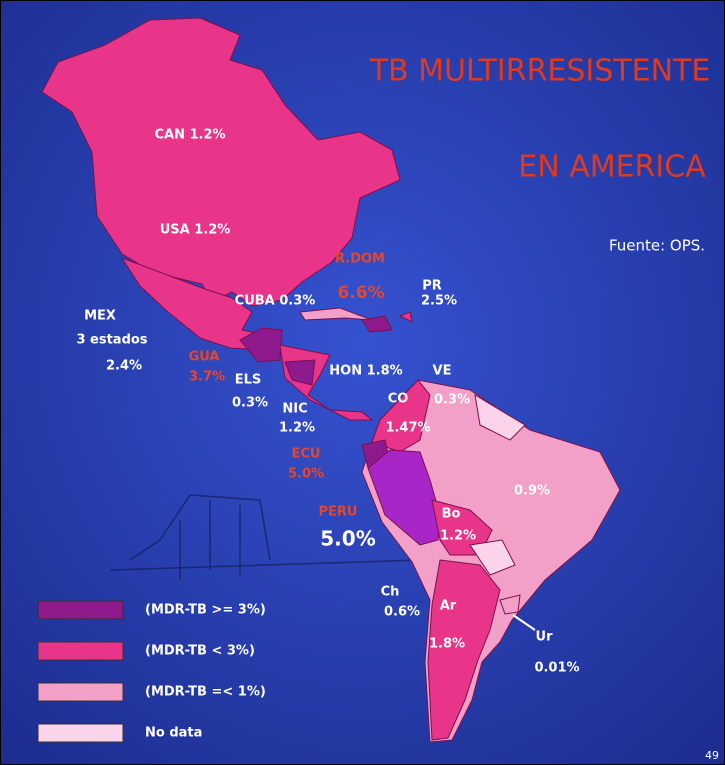  I want to click on country-label: 6.6%, so click(360, 293).